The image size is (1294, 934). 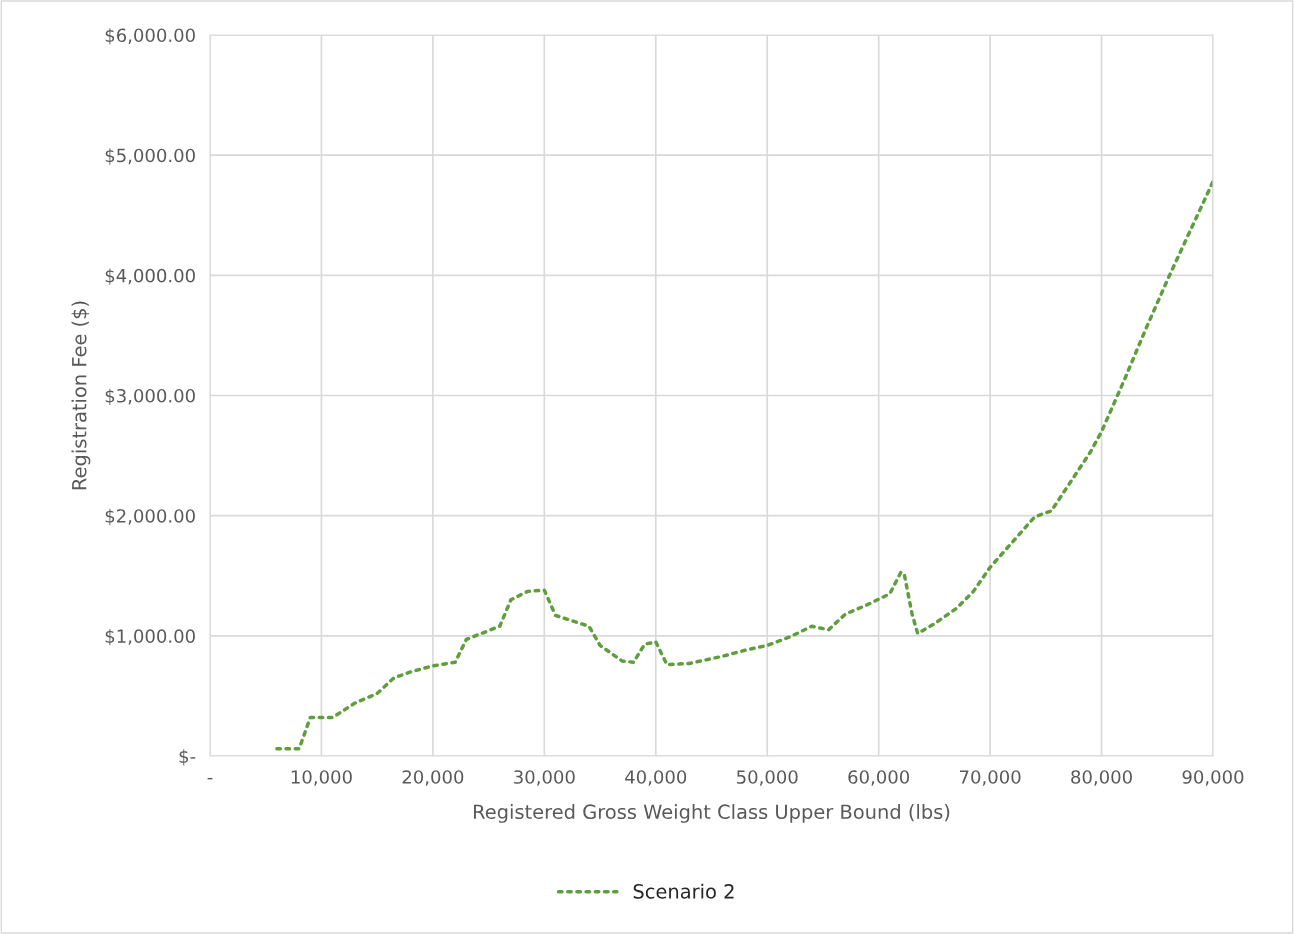 What do you see at coordinates (990, 778) in the screenshot?
I see `x-tick-label: 70,000` at bounding box center [990, 778].